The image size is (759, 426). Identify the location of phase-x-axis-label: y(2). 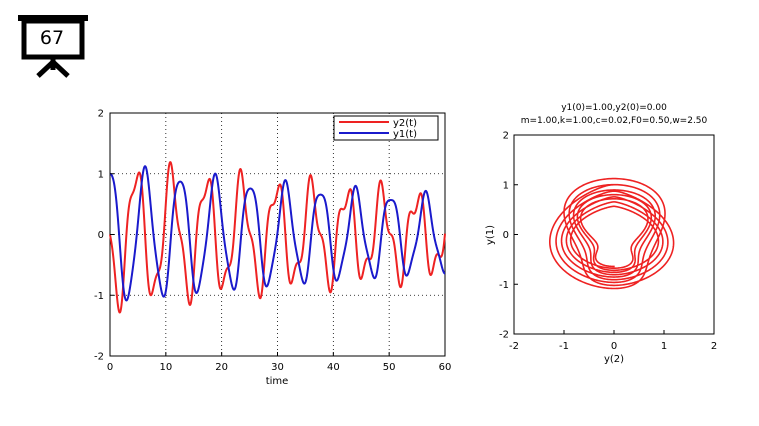
(614, 359).